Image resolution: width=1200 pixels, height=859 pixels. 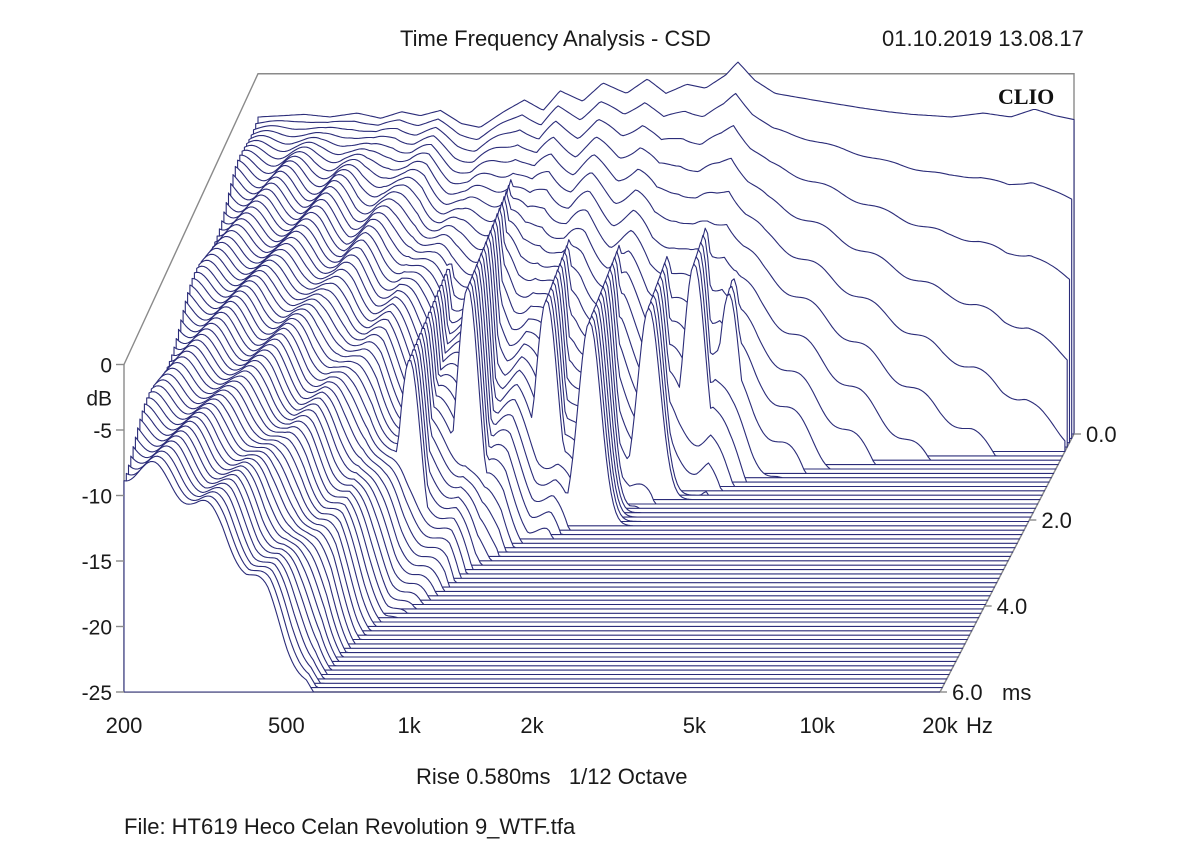 I want to click on freq-tick-label: 1k, so click(x=410, y=725).